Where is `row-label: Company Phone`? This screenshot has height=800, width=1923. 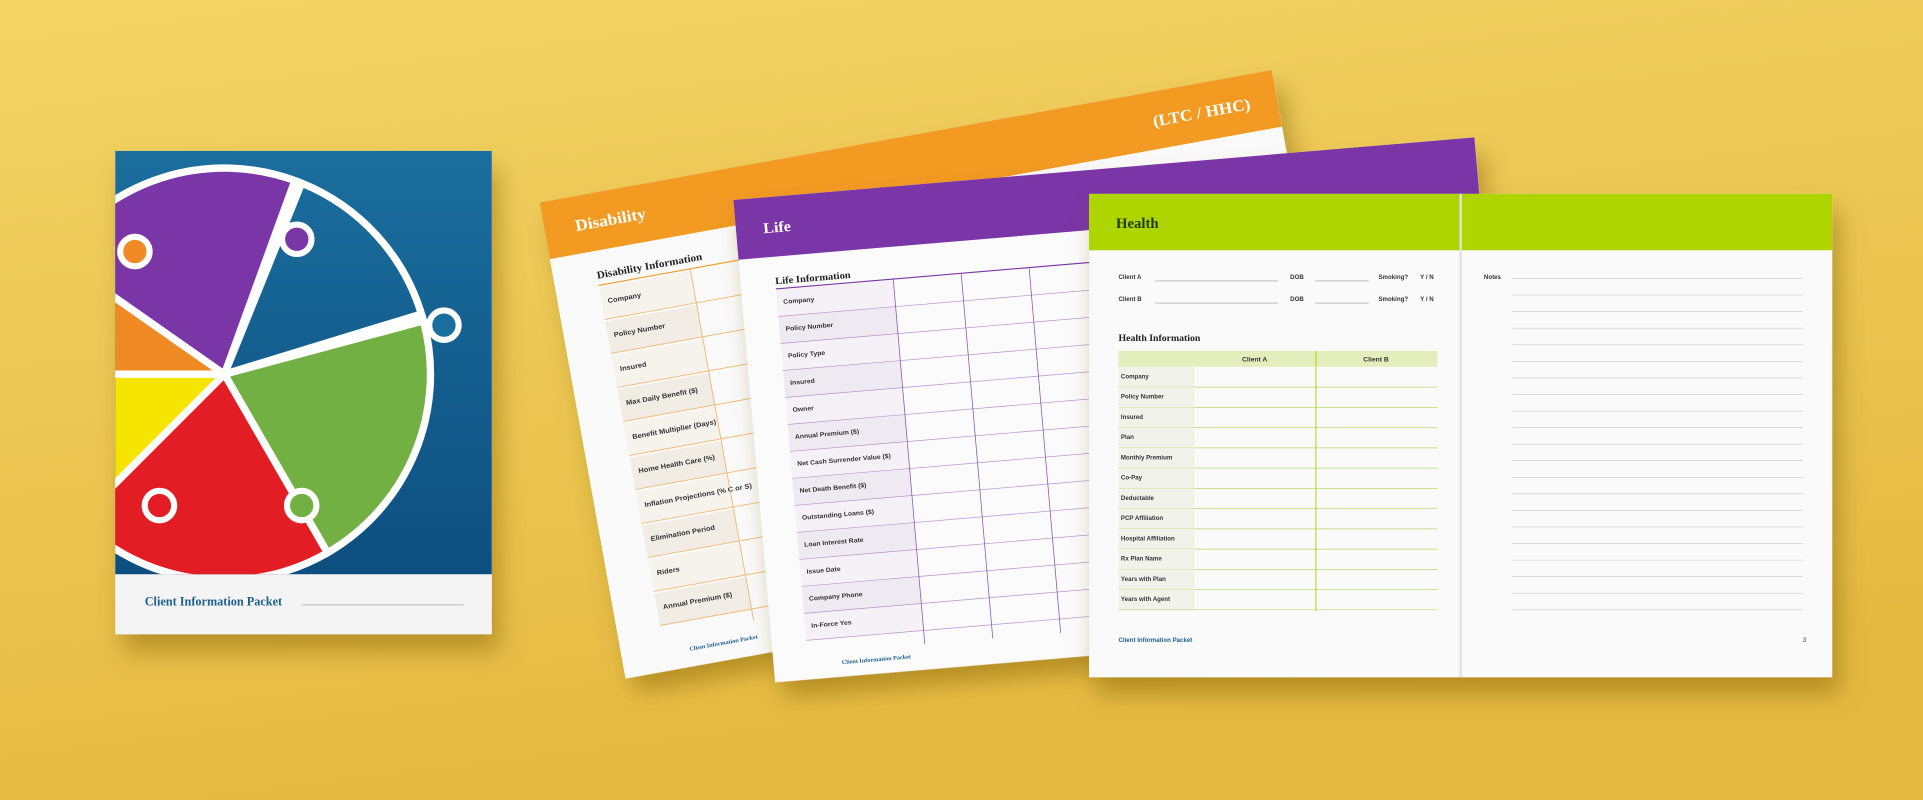
row-label: Company Phone is located at coordinates (836, 596).